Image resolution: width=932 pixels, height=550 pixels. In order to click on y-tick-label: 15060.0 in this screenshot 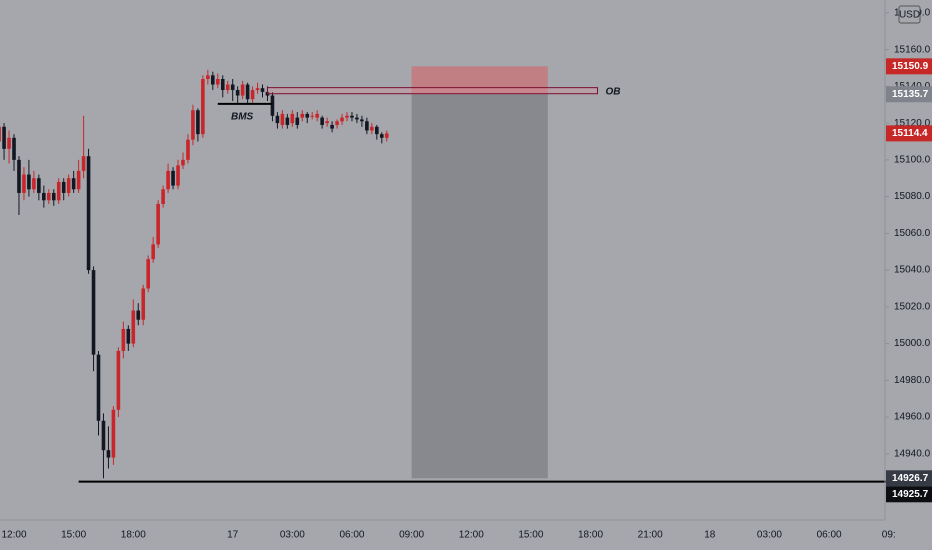, I will do `click(912, 233)`.